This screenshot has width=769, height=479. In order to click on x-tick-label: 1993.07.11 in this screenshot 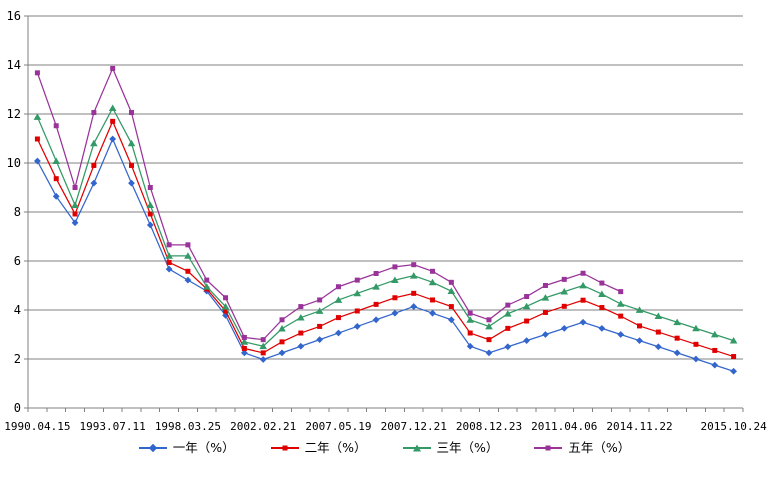, I will do `click(113, 426)`.